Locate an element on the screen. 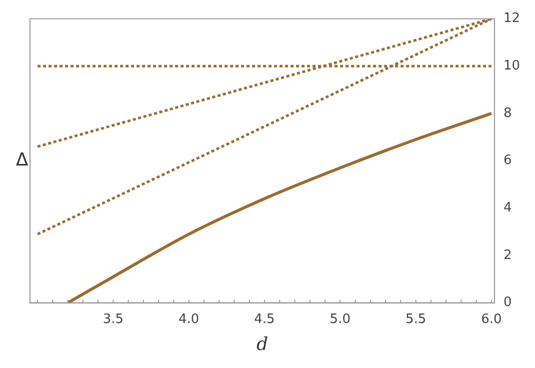 This screenshot has height=368, width=535. y-tick-label: 0 is located at coordinates (507, 302).